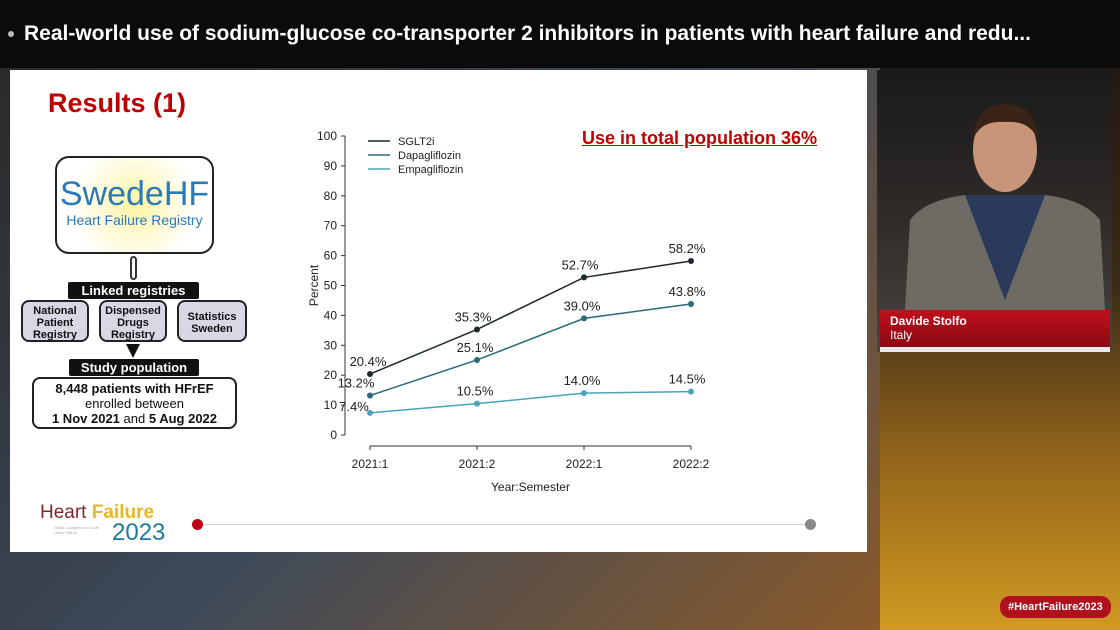 The image size is (1120, 630). What do you see at coordinates (687, 379) in the screenshot?
I see `data-label: 14.5%` at bounding box center [687, 379].